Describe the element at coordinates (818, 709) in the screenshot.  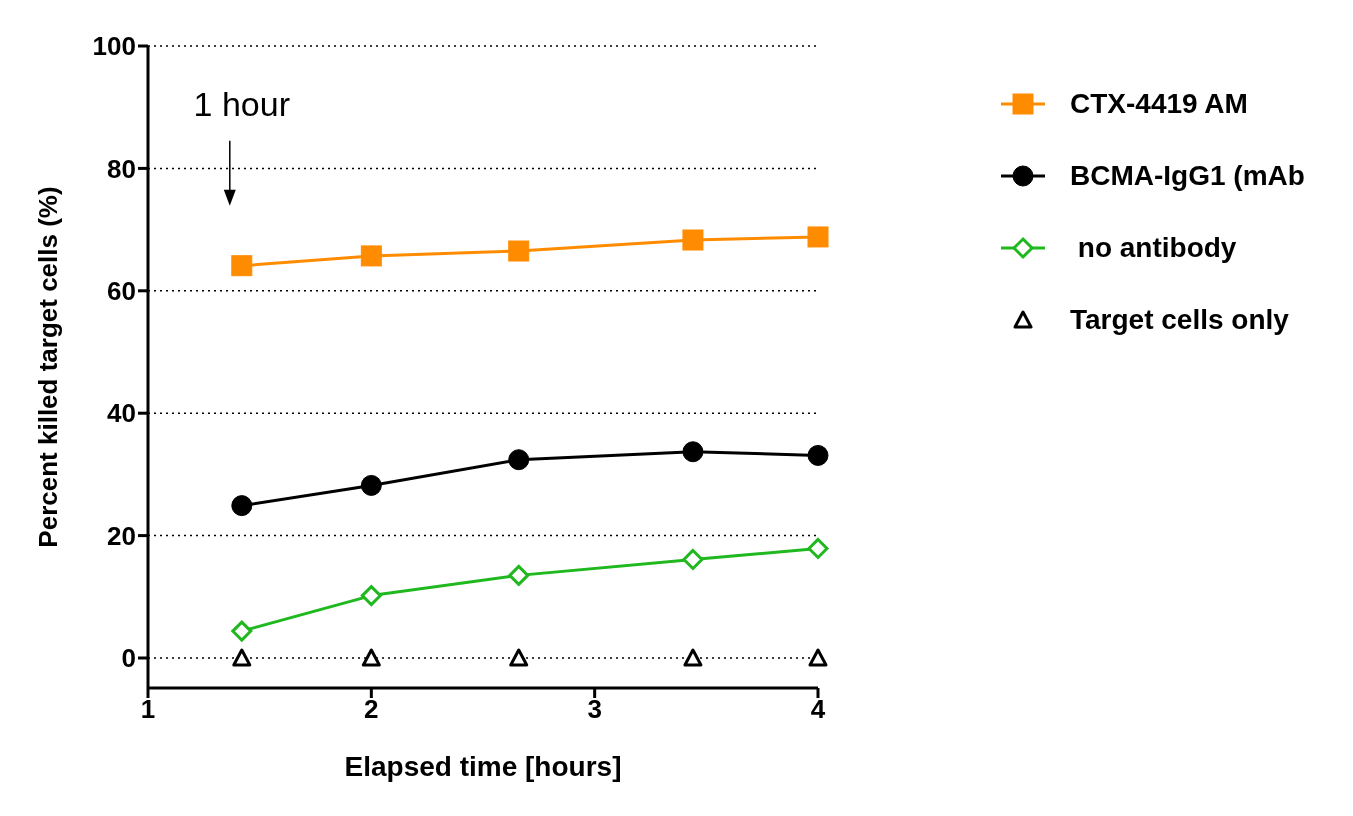
I see `x-tick-label: 4` at that location.